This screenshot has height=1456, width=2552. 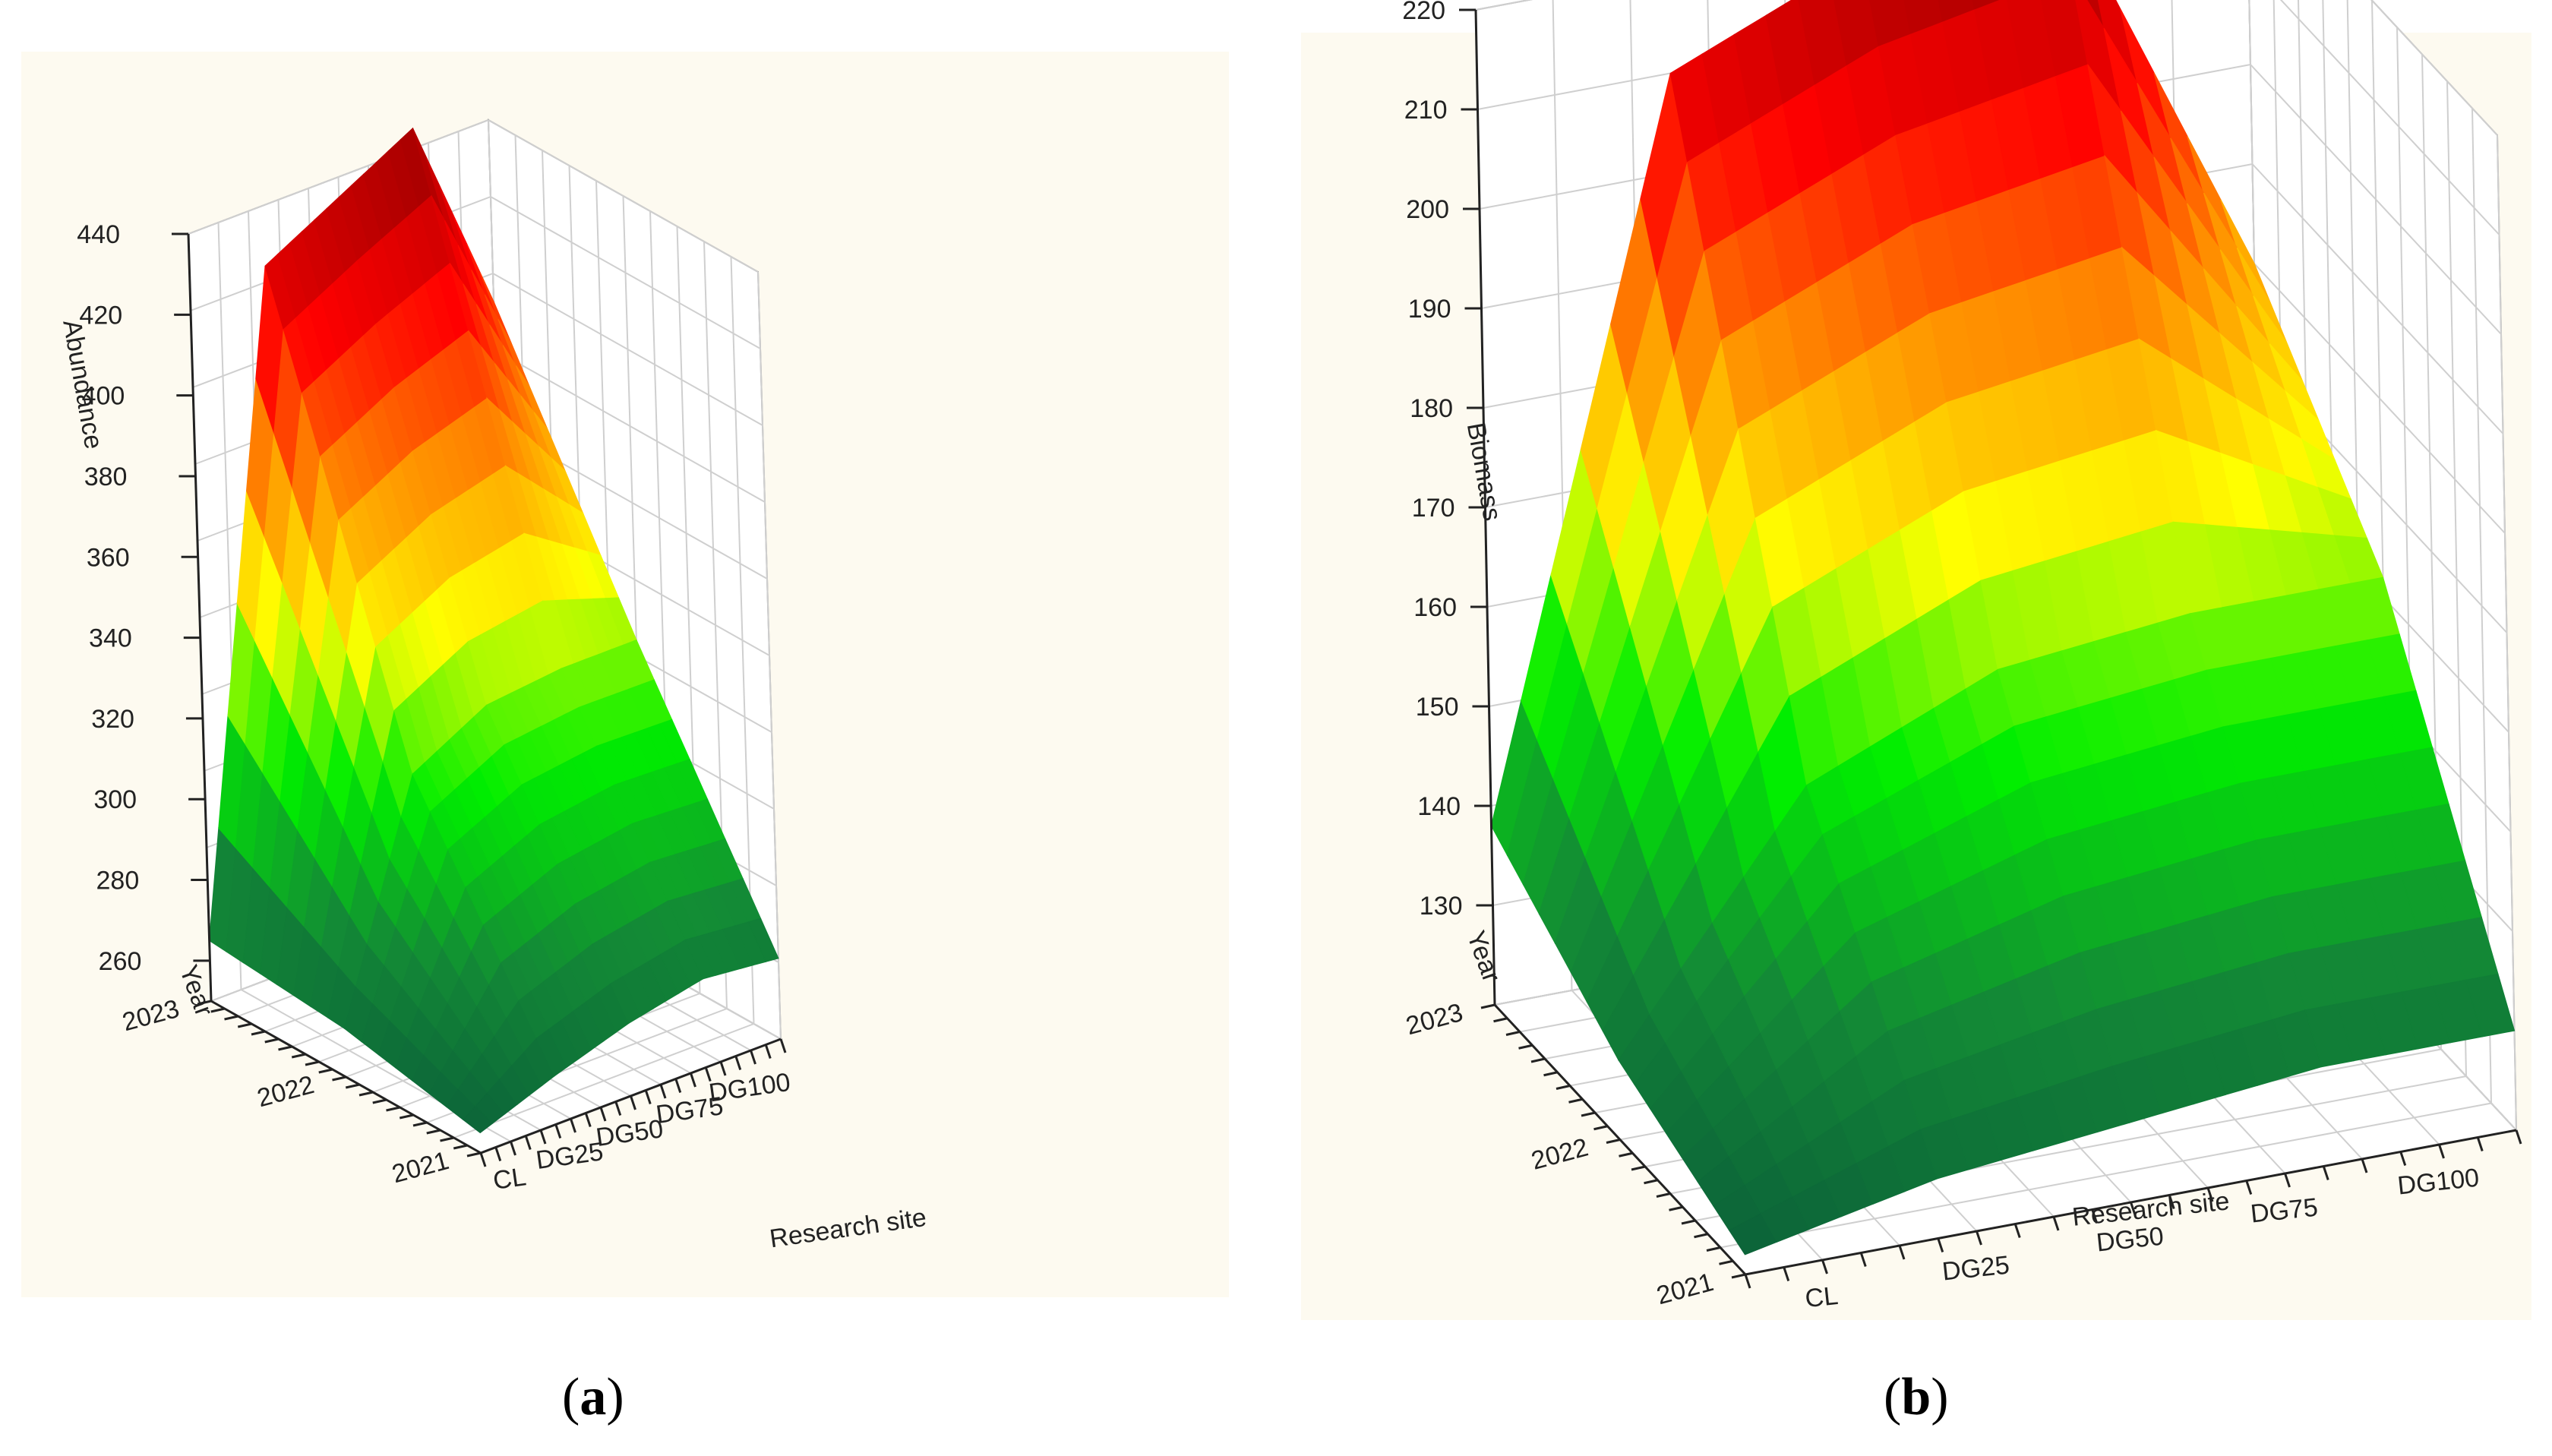 What do you see at coordinates (106, 477) in the screenshot?
I see `z-tick-label: 380` at bounding box center [106, 477].